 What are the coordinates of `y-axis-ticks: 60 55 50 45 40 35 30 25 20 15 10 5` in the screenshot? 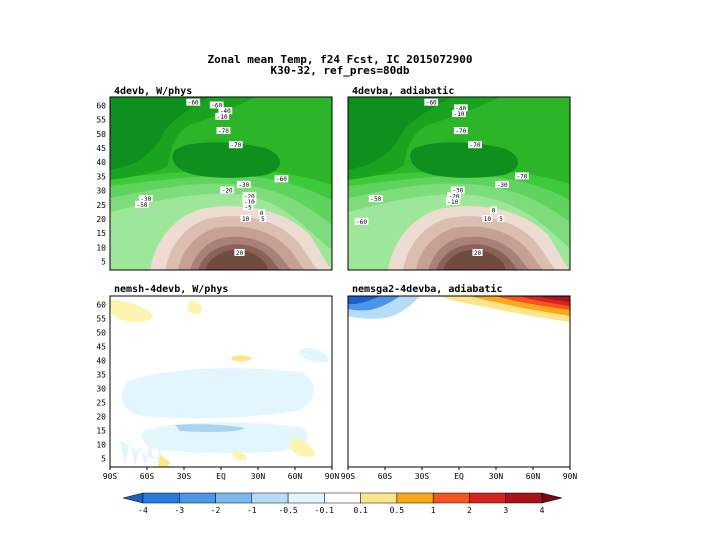 It's located at (101, 381).